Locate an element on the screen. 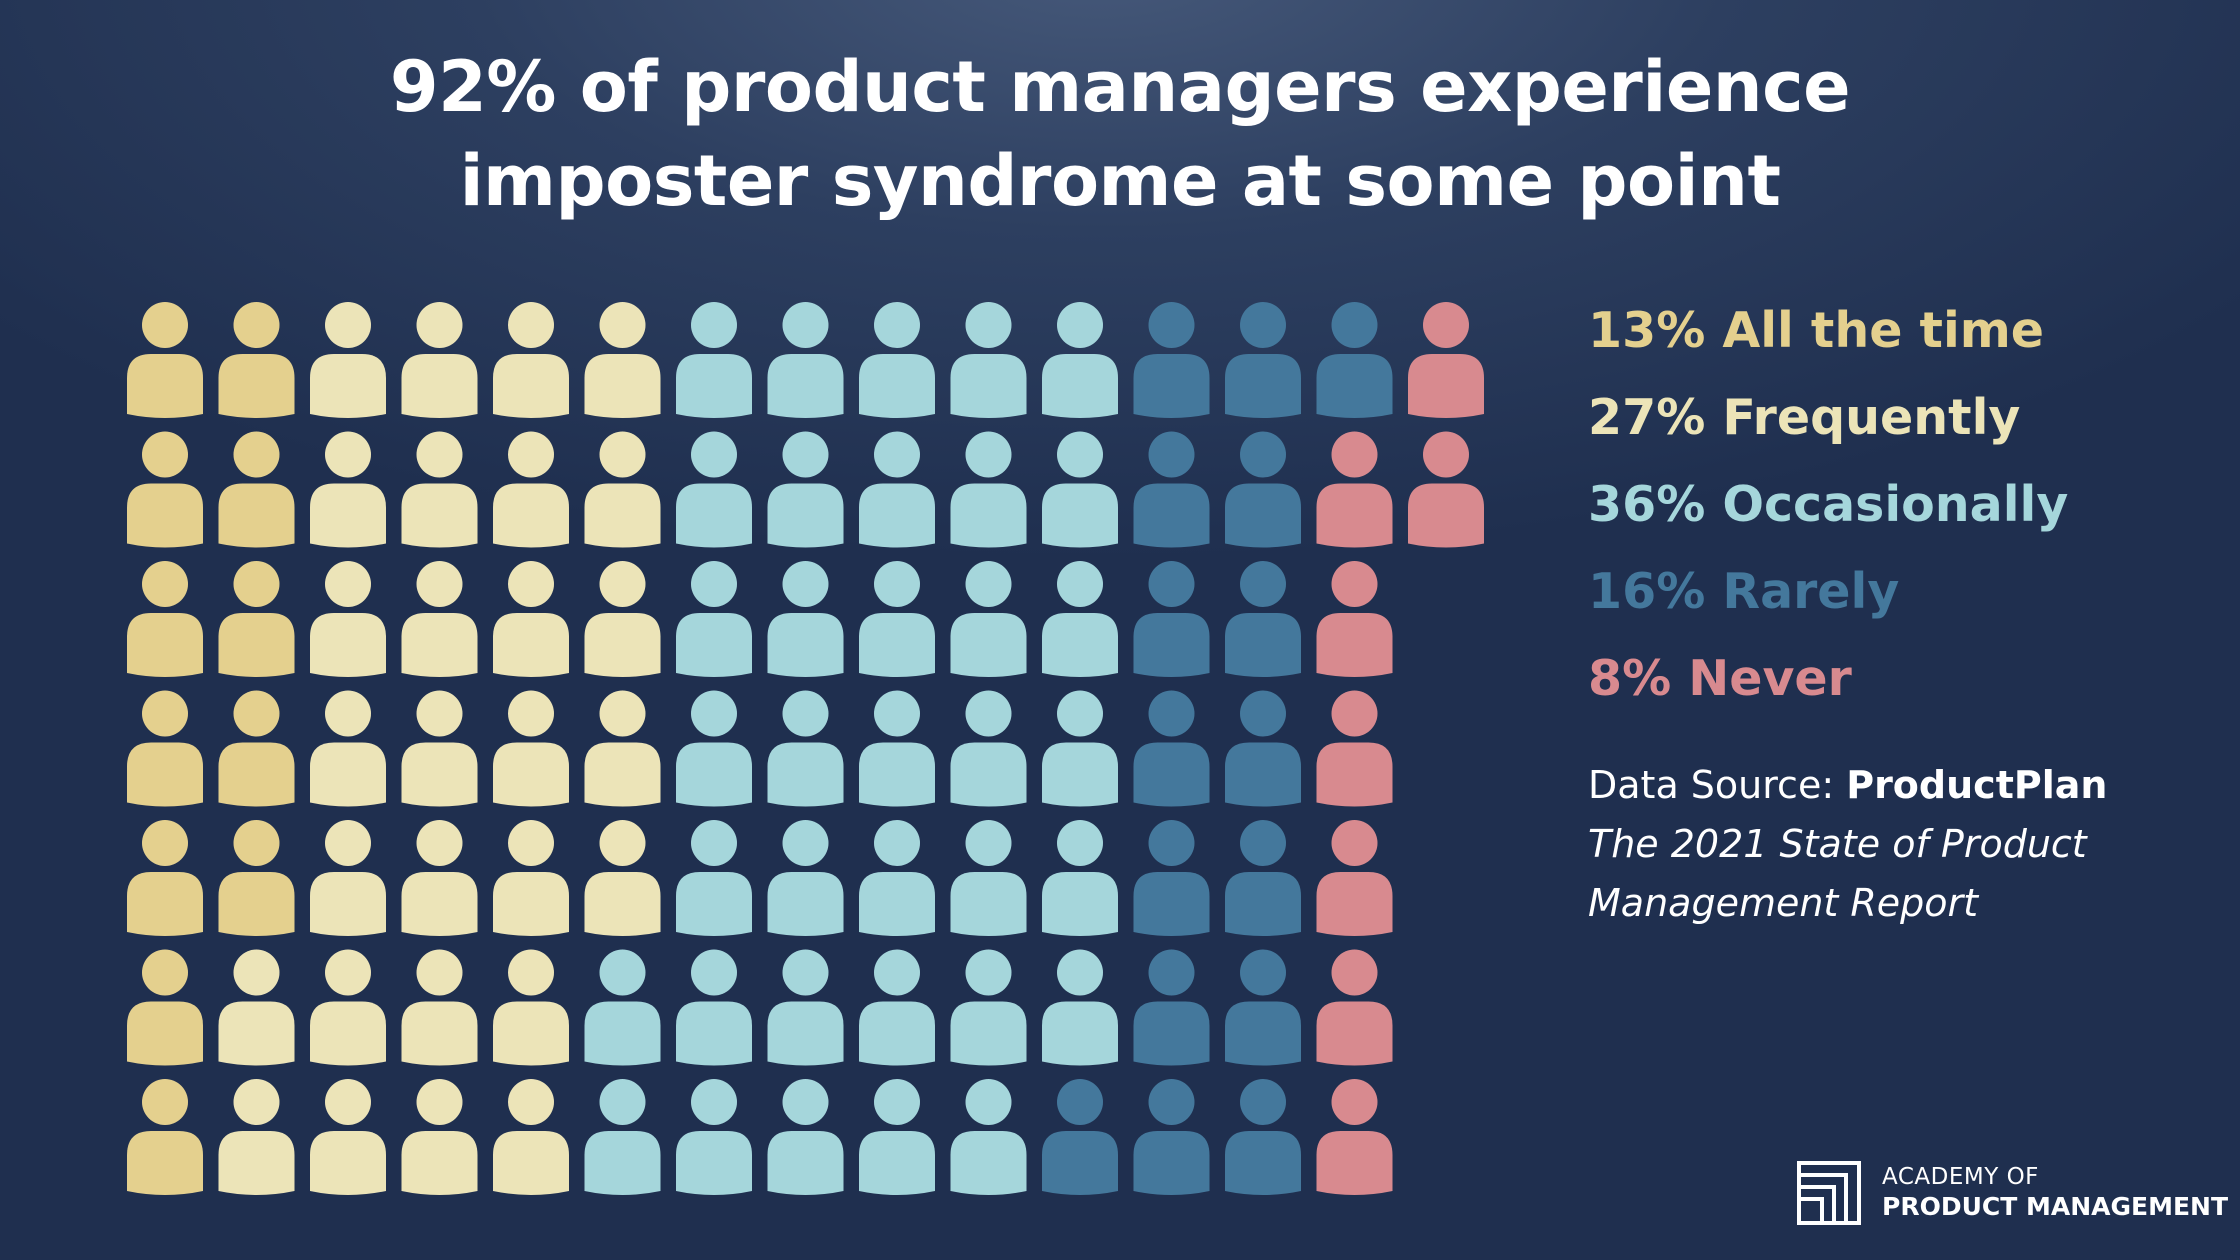 Image resolution: width=2240 pixels, height=1260 pixels. academy-logo-icon is located at coordinates (1829, 1193).